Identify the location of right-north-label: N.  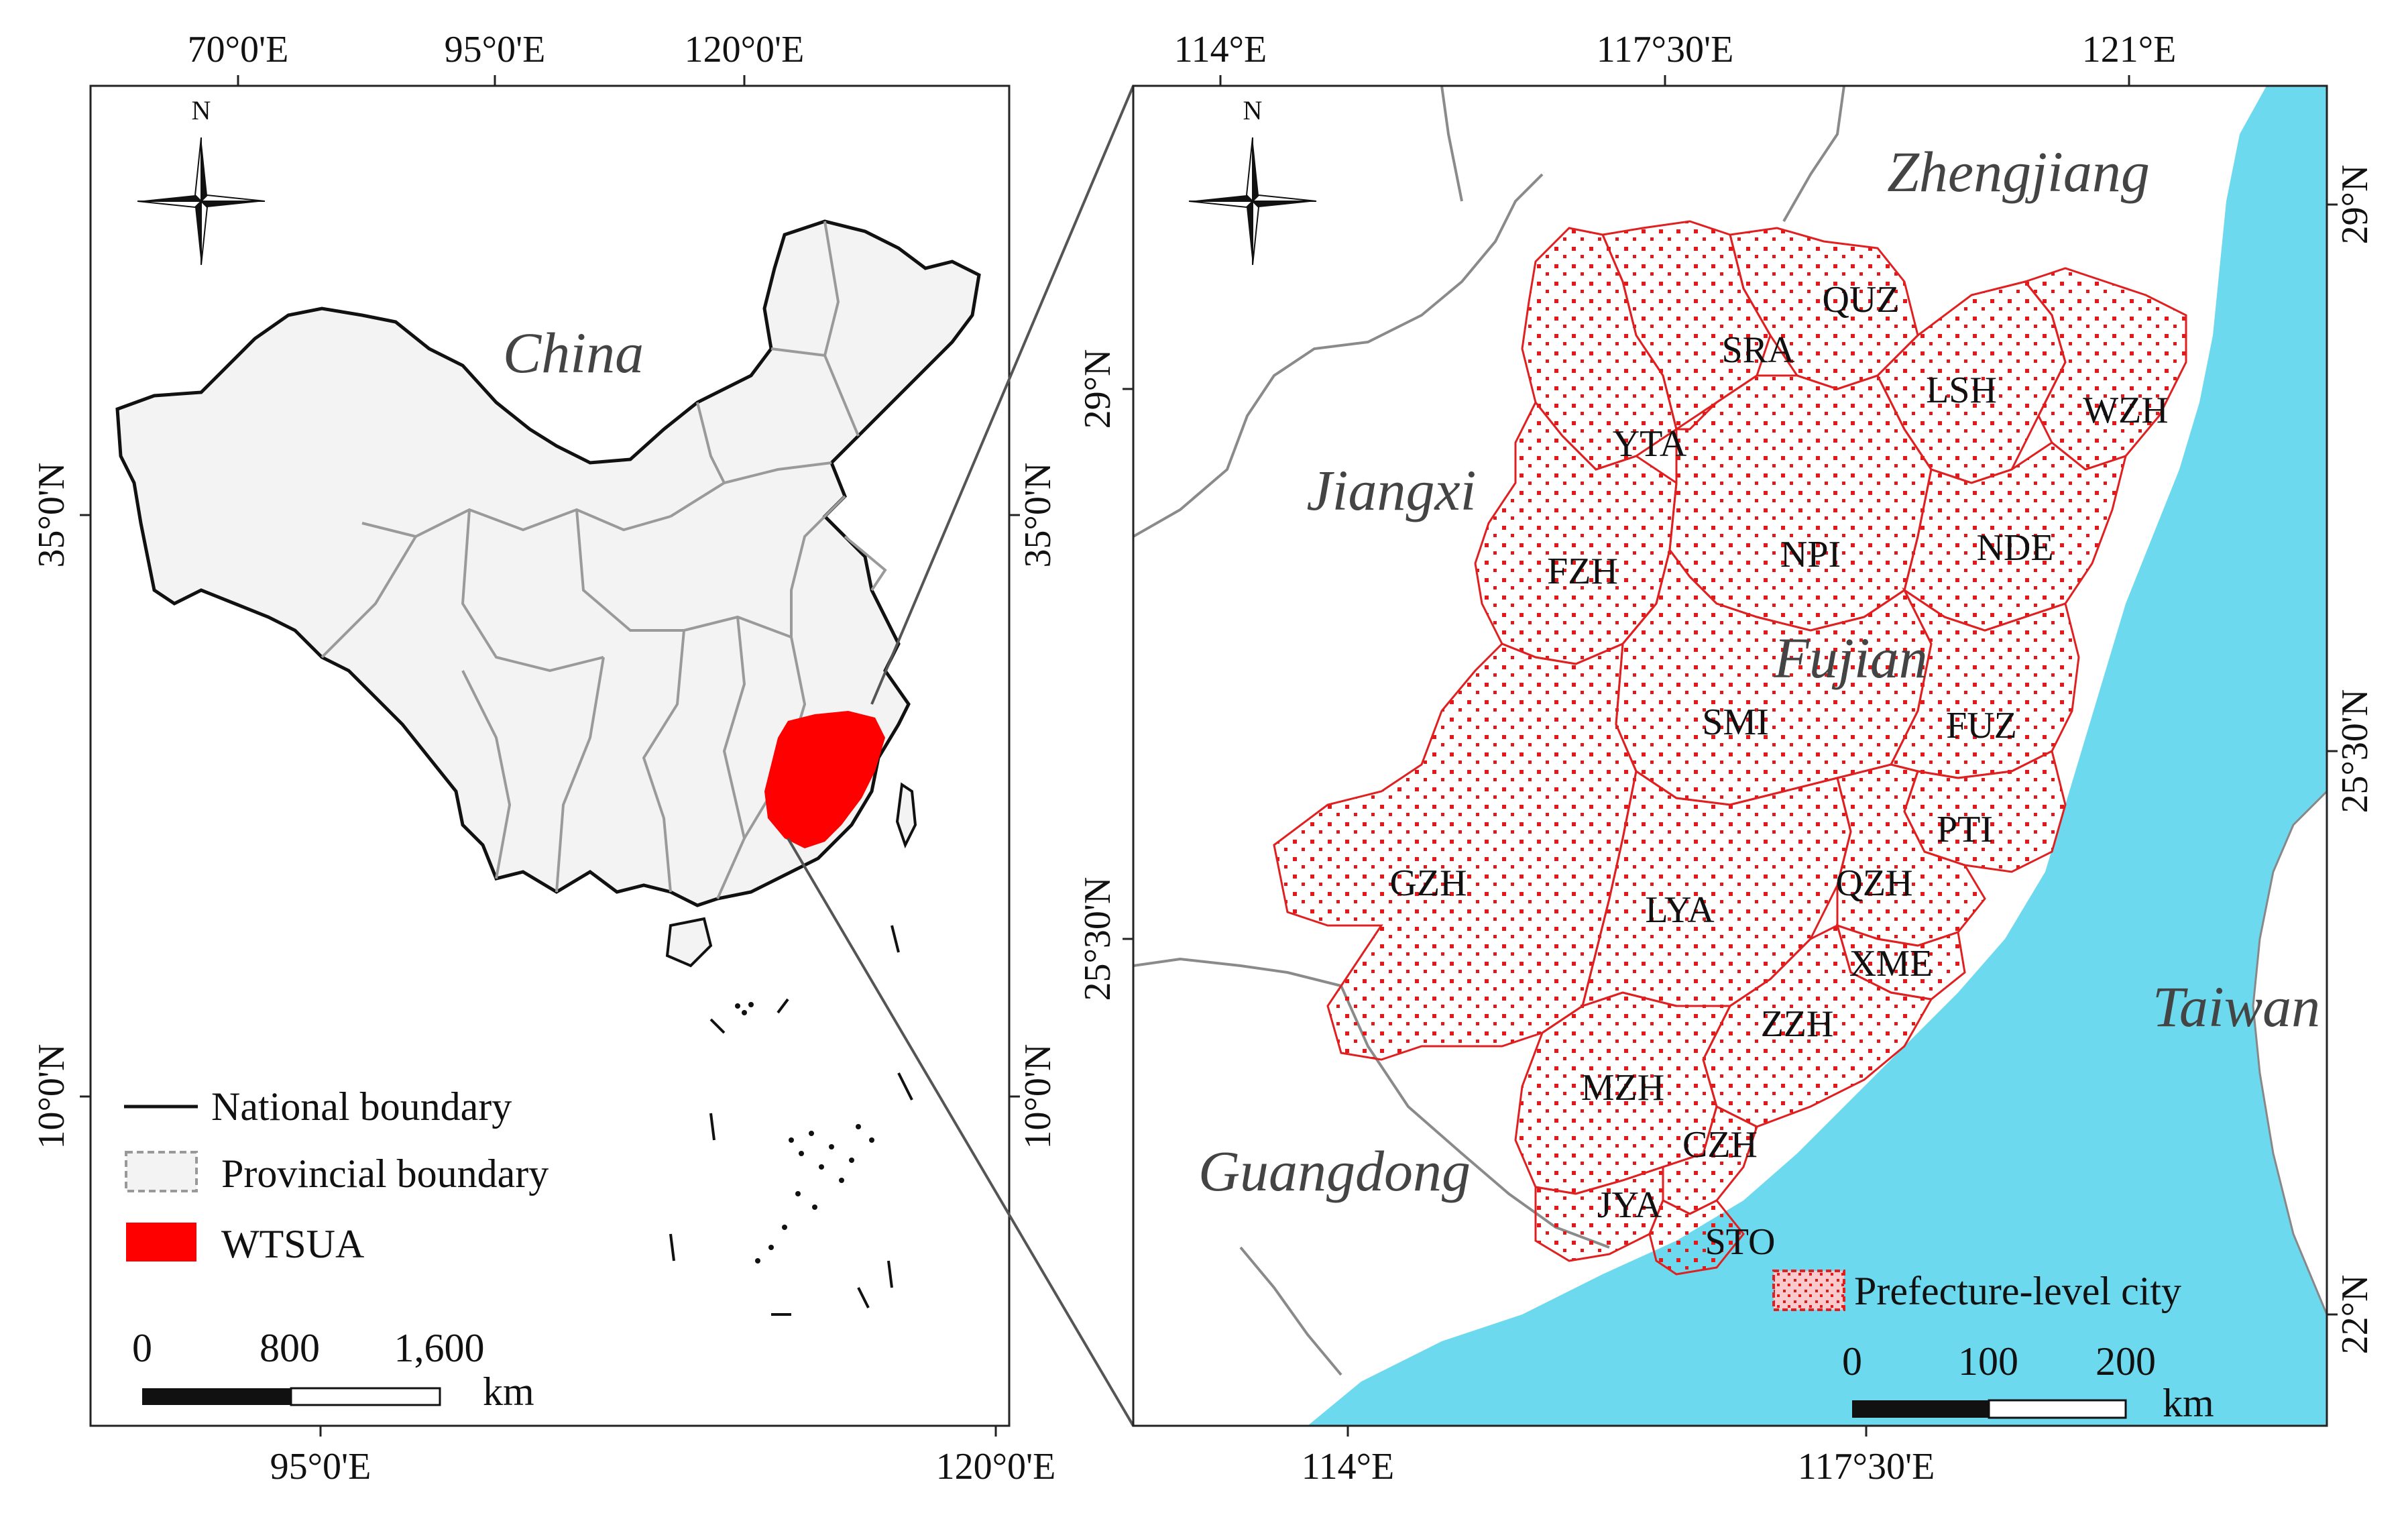
(1253, 110).